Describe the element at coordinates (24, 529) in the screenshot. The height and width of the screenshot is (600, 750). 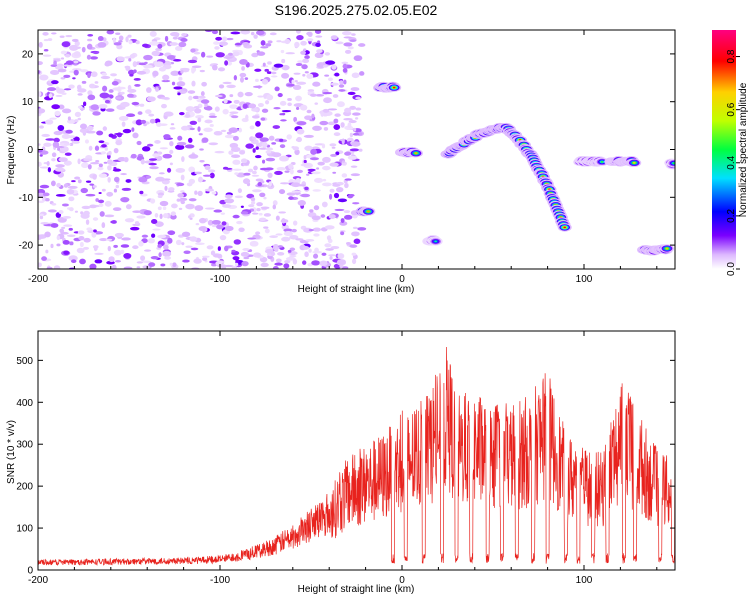
I see `y-tick-label: 100` at that location.